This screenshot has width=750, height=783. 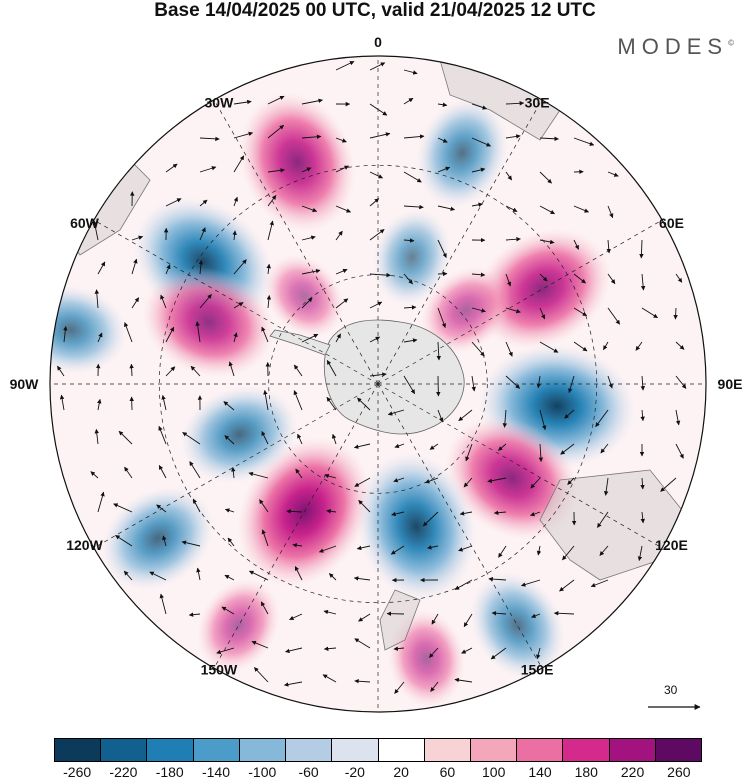 What do you see at coordinates (447, 772) in the screenshot?
I see `colorbar-tick-label: 60` at bounding box center [447, 772].